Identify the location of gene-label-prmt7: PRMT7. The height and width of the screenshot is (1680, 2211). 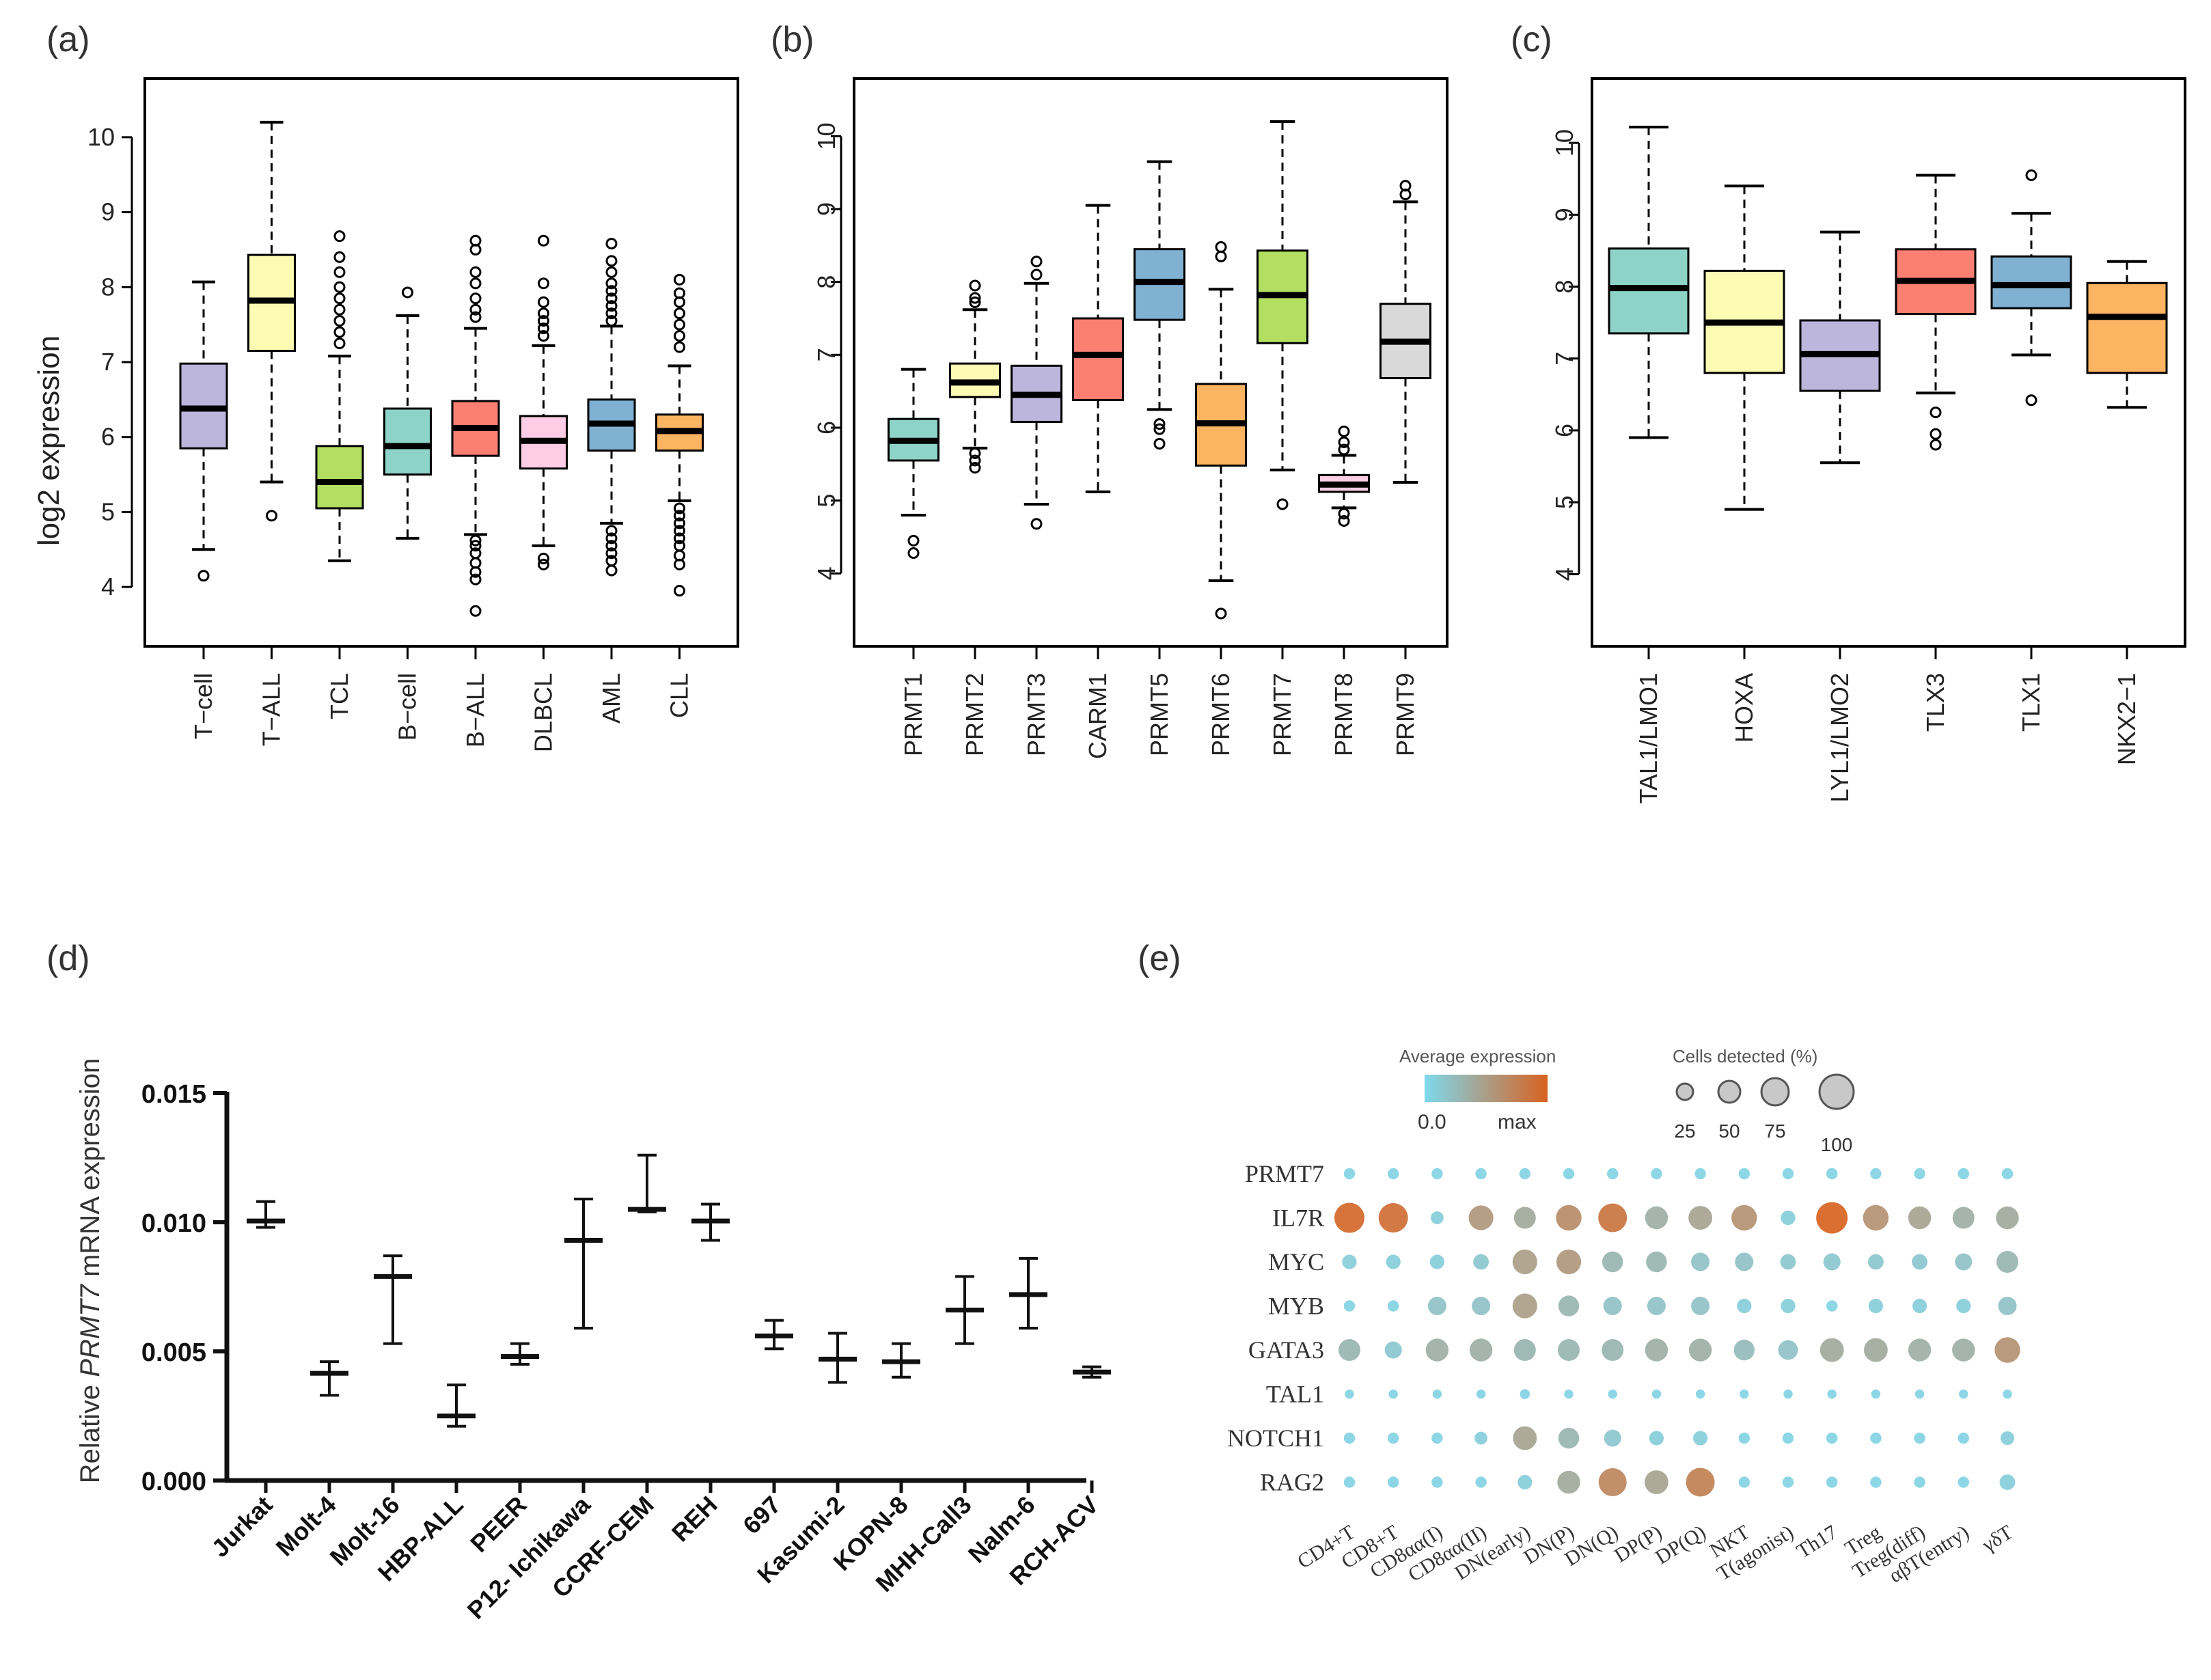
(1284, 1173).